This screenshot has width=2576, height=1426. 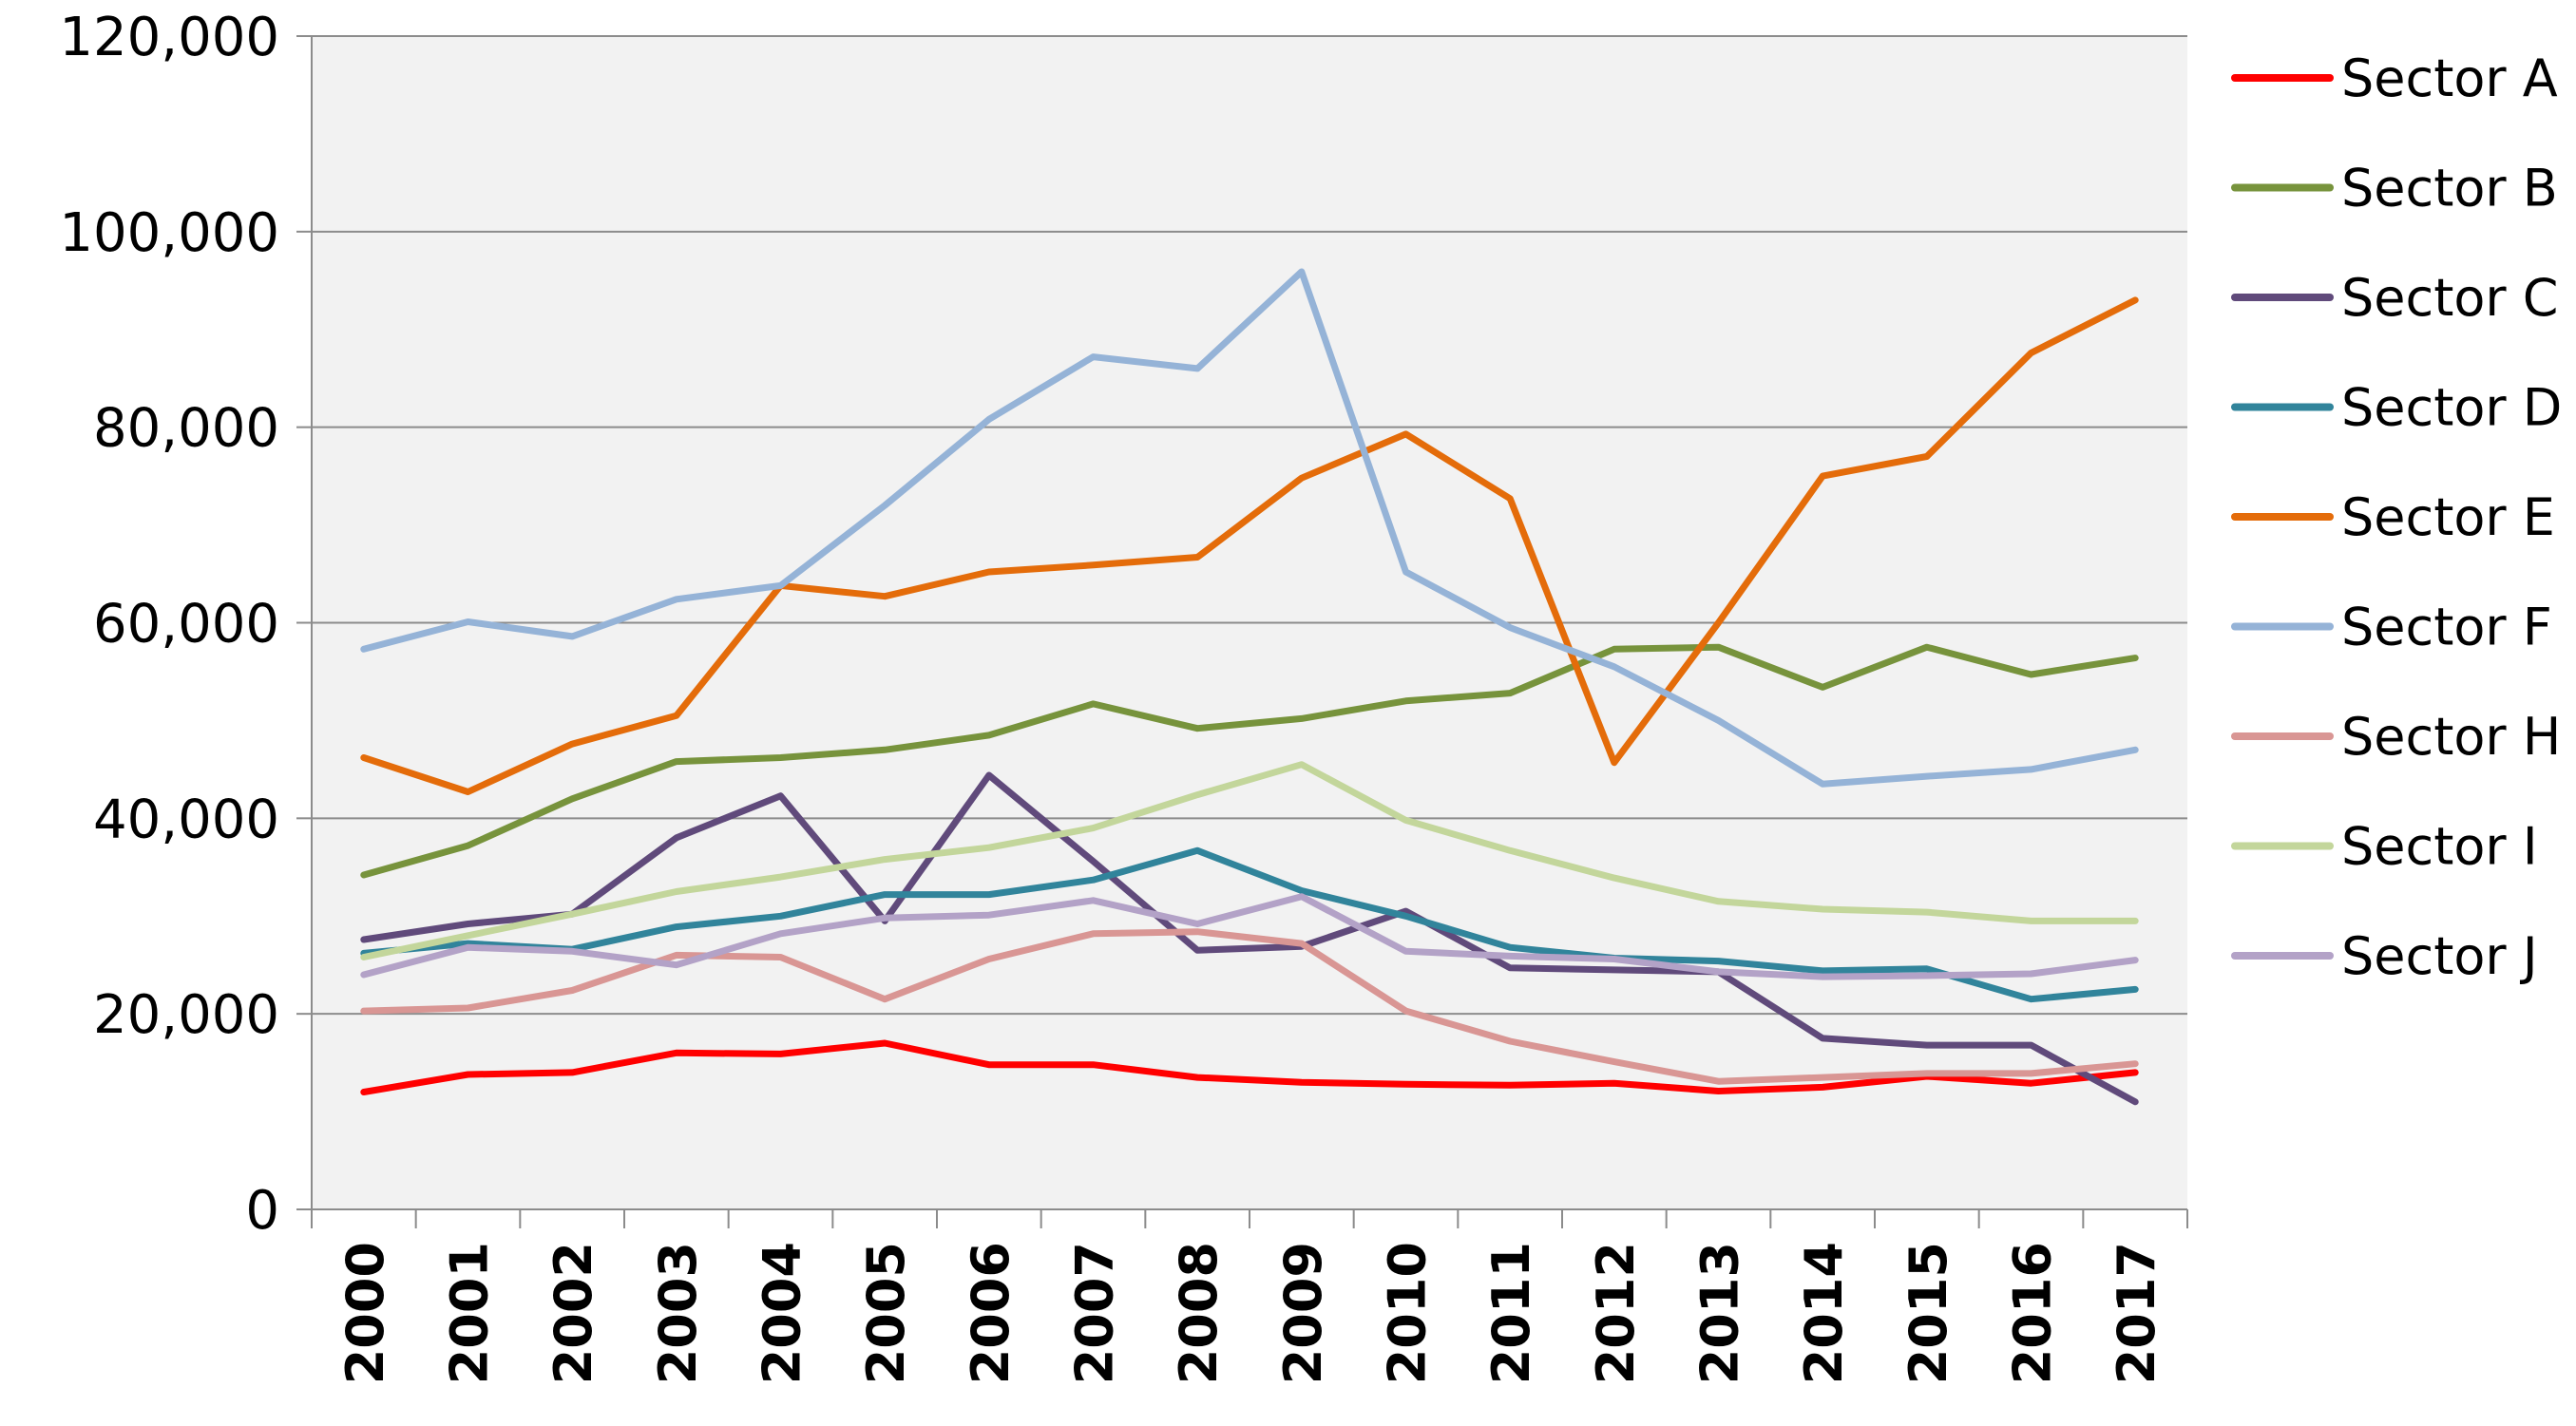 What do you see at coordinates (2449, 78) in the screenshot?
I see `legend-label-sector-a: Sector A` at bounding box center [2449, 78].